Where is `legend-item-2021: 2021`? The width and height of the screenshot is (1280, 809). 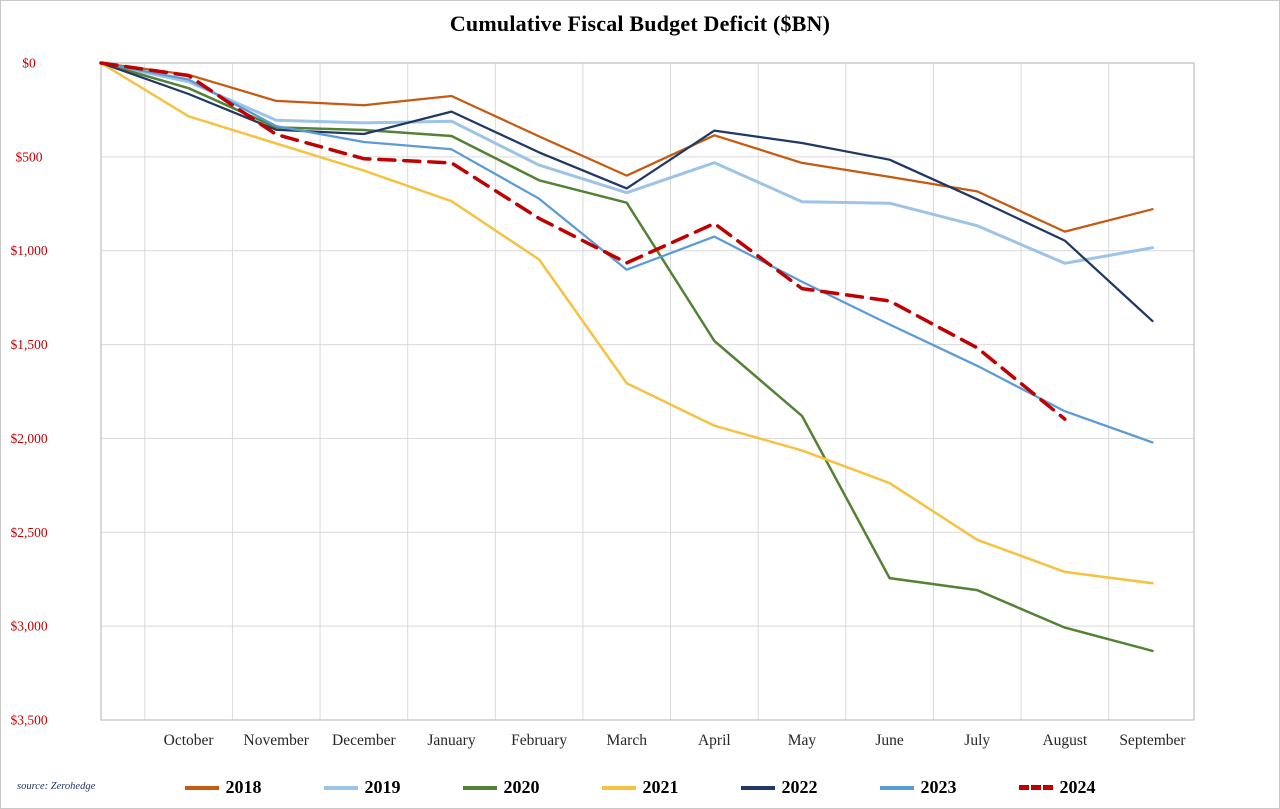 legend-item-2021: 2021 is located at coordinates (640, 787).